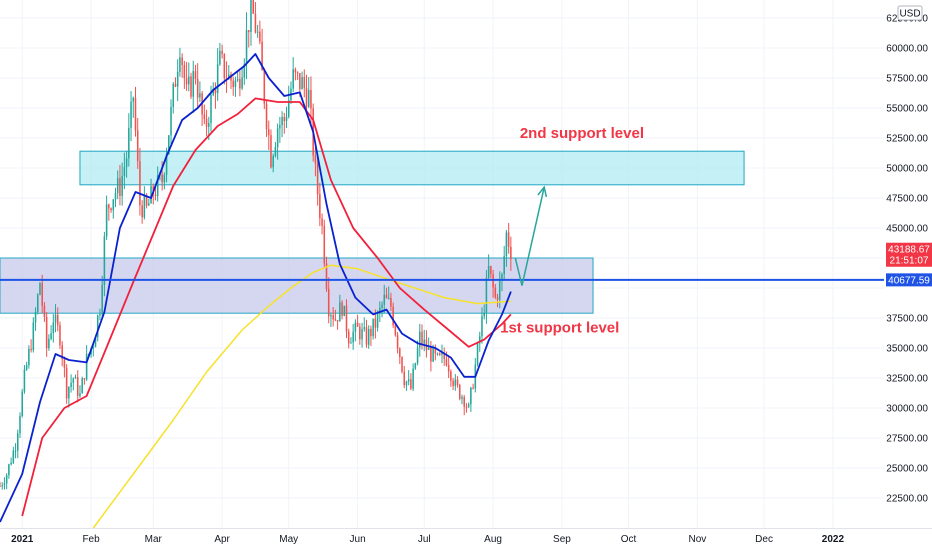  I want to click on time-tick-label: Aug, so click(493, 539).